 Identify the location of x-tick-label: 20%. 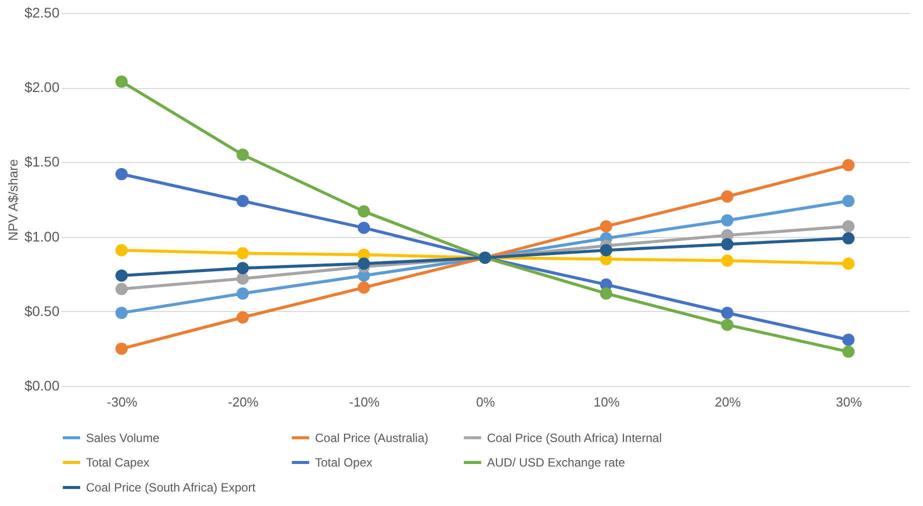
(728, 402).